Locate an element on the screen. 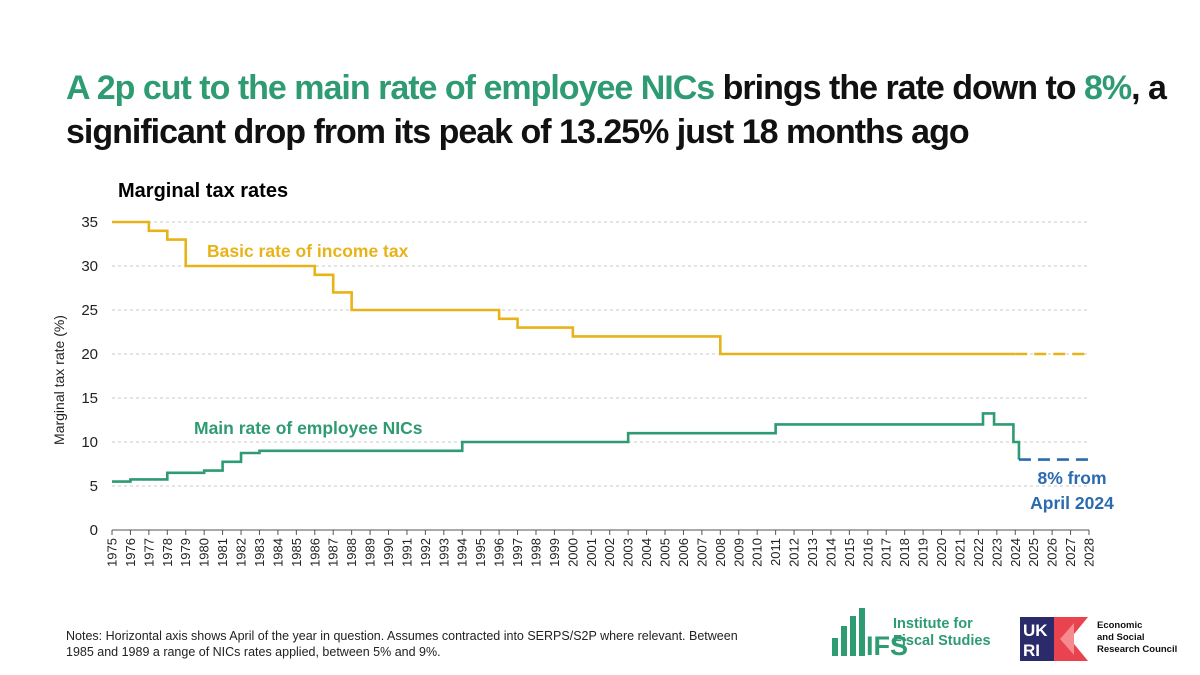 The height and width of the screenshot is (675, 1200). x-tick-label-1987: 1987 is located at coordinates (333, 552).